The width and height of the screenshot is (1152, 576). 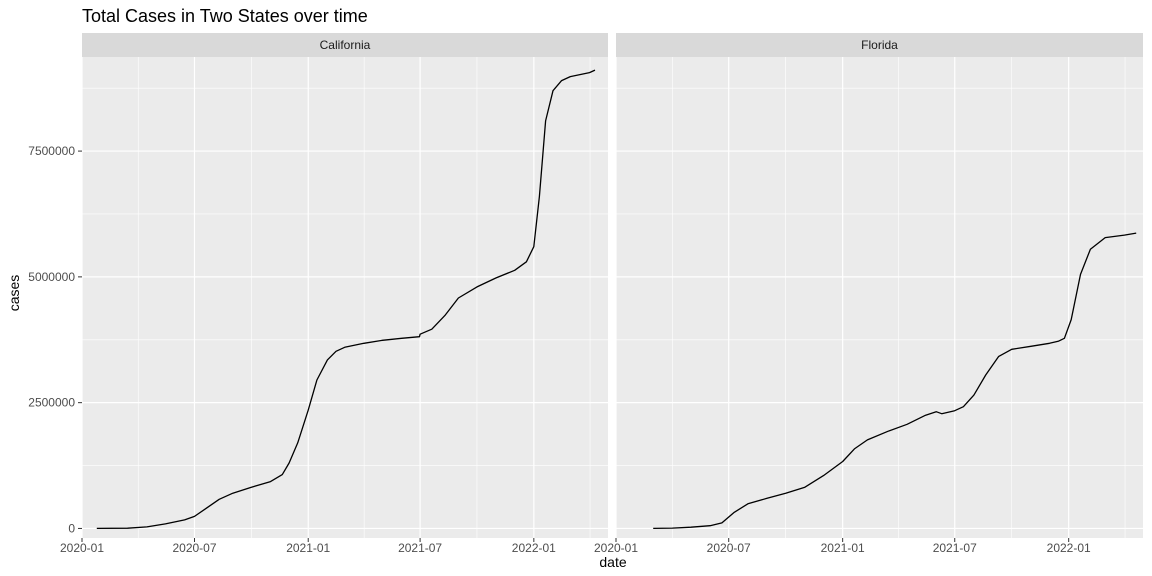 I want to click on facet-strip-label: California, so click(x=345, y=45).